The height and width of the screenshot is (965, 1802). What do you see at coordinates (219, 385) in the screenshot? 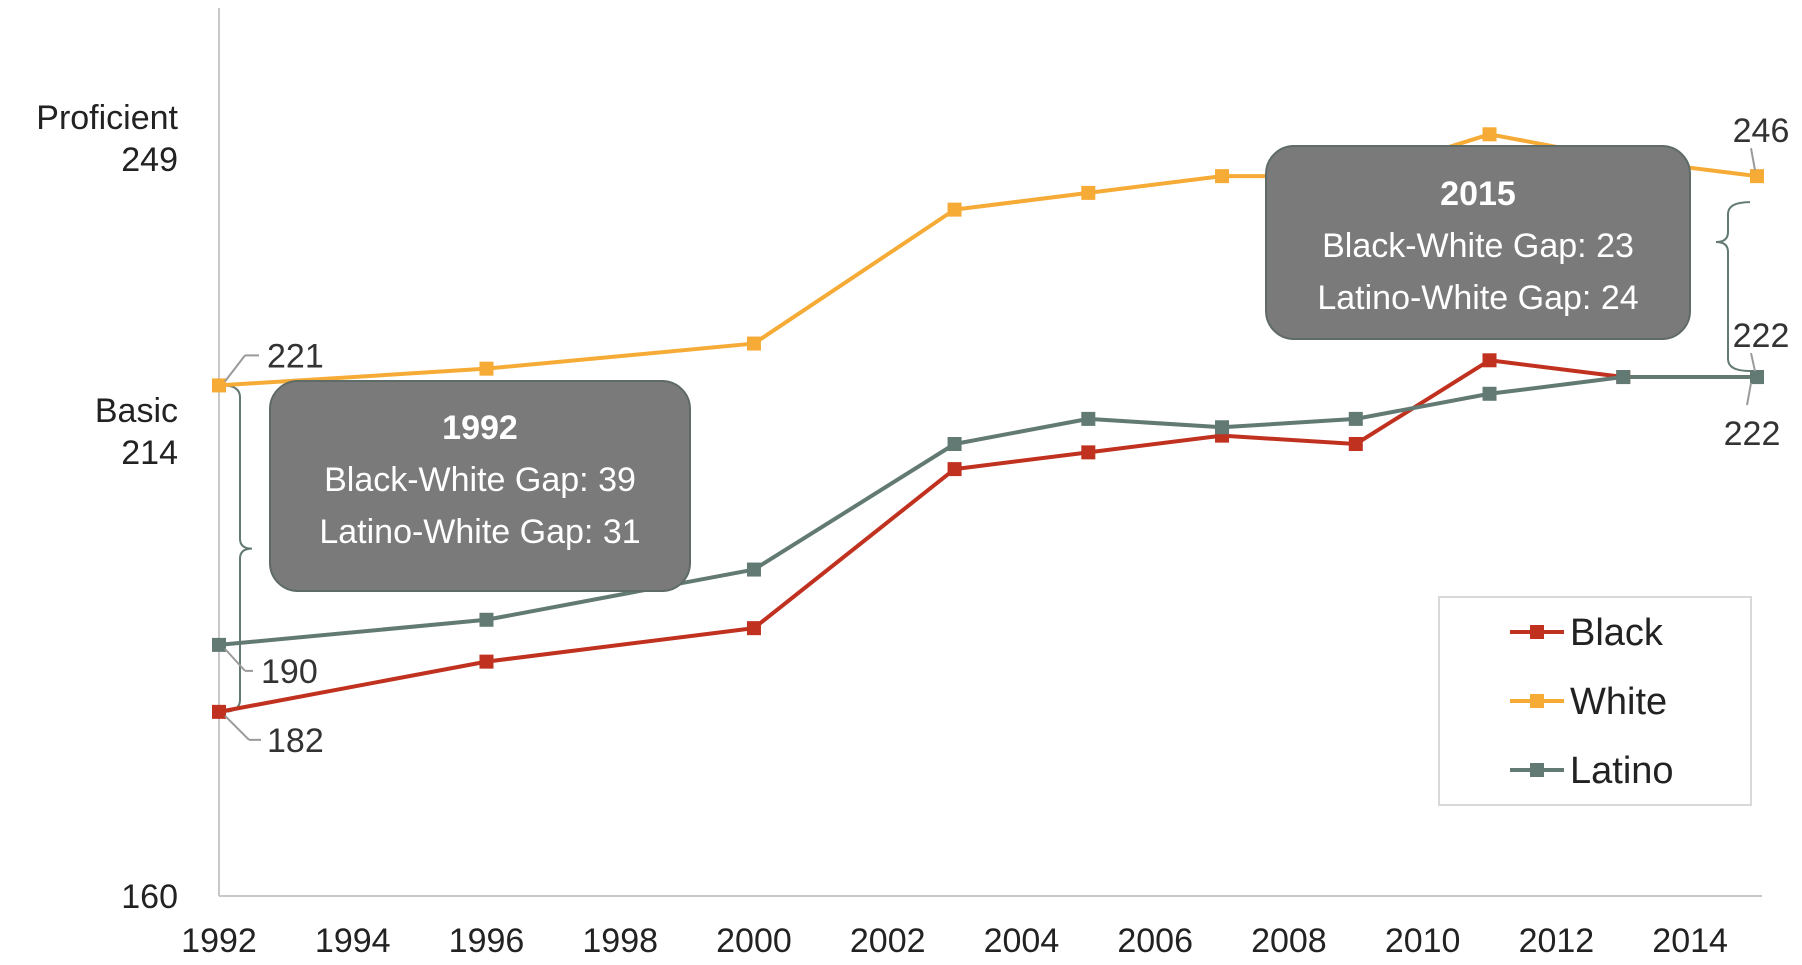
I see `white-point-1992` at bounding box center [219, 385].